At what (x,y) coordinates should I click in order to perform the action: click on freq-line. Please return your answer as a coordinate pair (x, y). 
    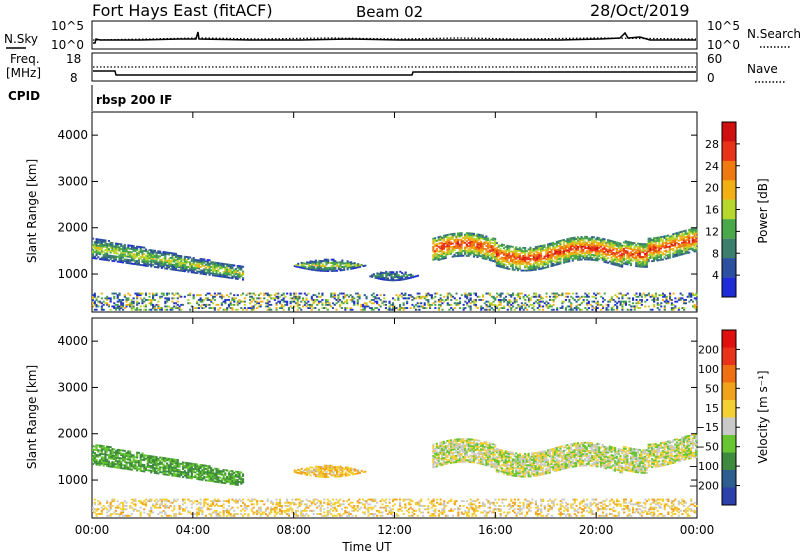
    Looking at the image, I should click on (394, 73).